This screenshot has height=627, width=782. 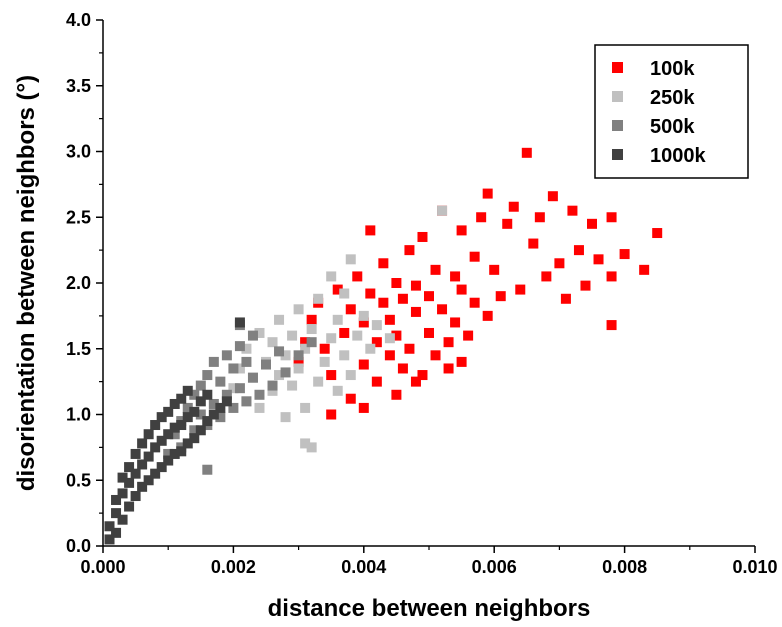 I want to click on legend-label: 100k, so click(x=672, y=69).